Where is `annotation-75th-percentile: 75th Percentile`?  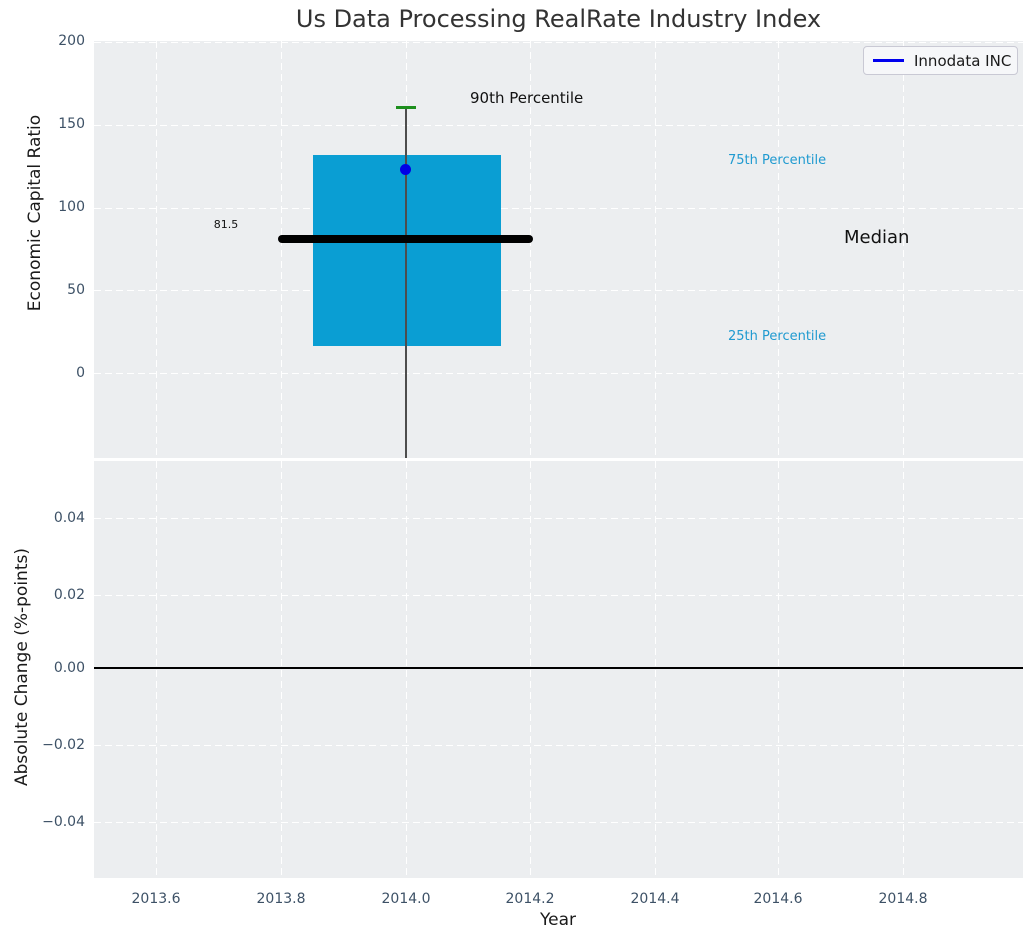 annotation-75th-percentile: 75th Percentile is located at coordinates (777, 160).